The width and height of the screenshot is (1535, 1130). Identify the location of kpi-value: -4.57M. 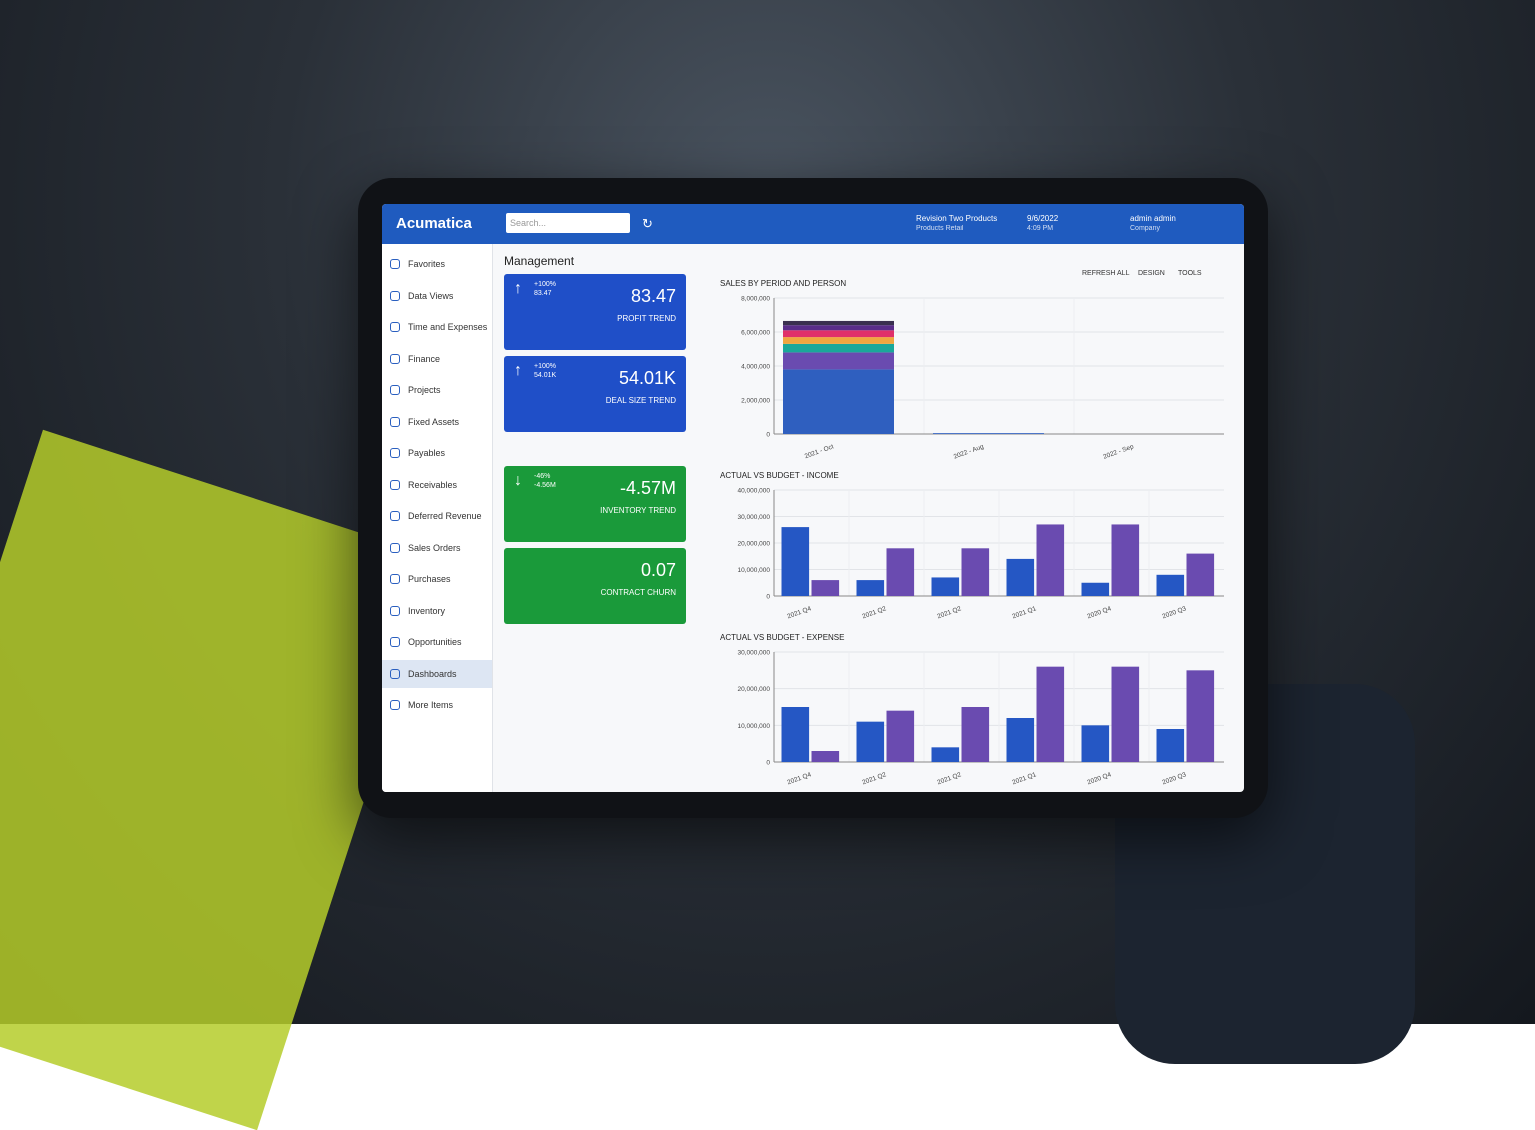
(648, 488).